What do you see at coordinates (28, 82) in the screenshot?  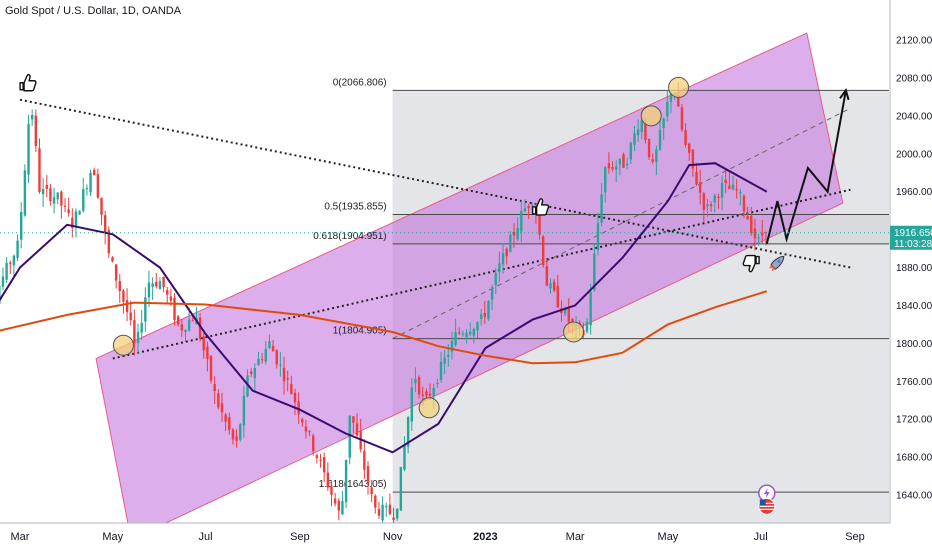 I see `thumbs-up-icon-shape` at bounding box center [28, 82].